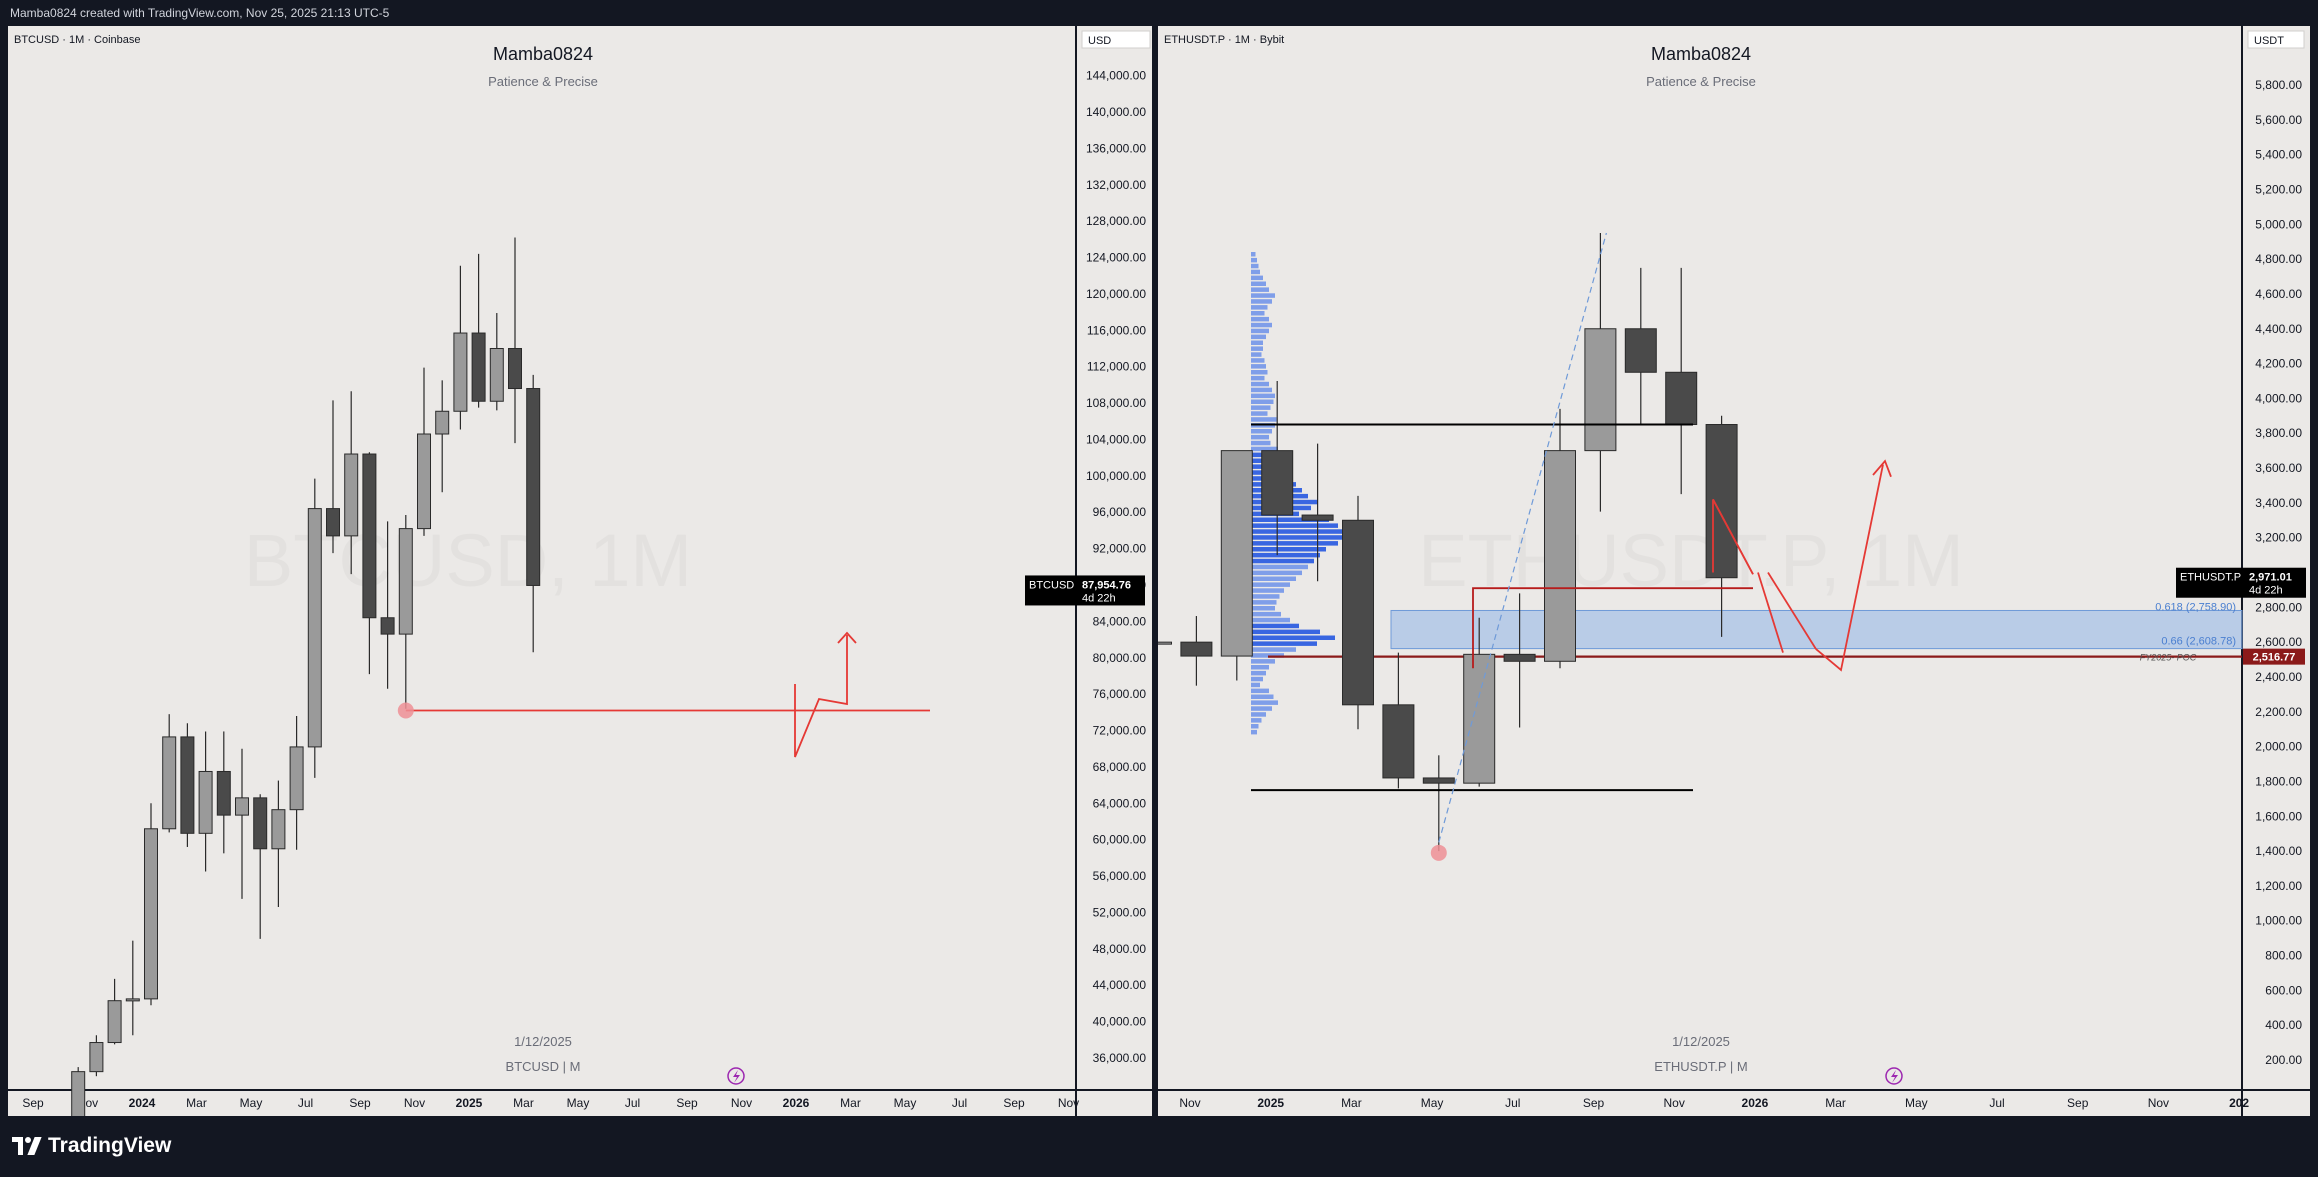  What do you see at coordinates (1120, 731) in the screenshot?
I see `y-tick-label: 72,000.00` at bounding box center [1120, 731].